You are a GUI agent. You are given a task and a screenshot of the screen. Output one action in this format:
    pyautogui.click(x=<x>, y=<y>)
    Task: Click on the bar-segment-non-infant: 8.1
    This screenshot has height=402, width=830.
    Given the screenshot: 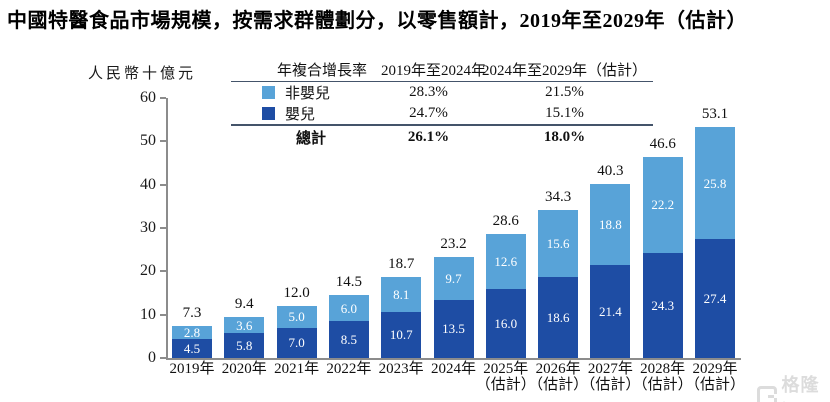 What is the action you would take?
    pyautogui.click(x=401, y=294)
    